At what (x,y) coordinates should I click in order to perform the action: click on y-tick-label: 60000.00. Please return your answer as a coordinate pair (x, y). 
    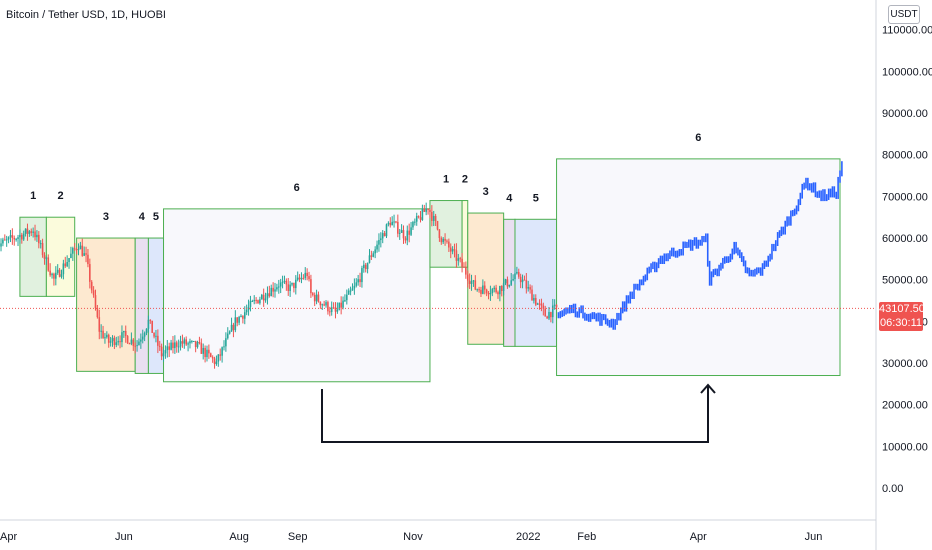
    Looking at the image, I should click on (905, 239).